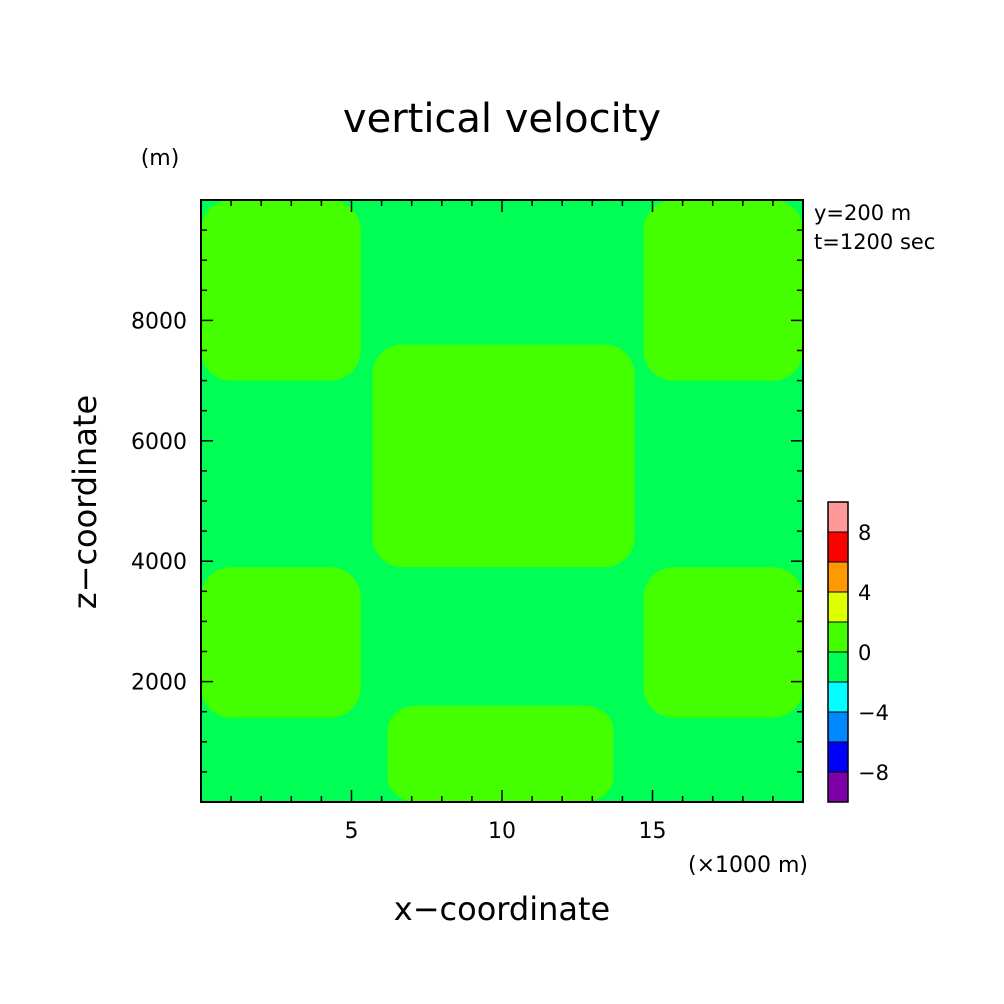 This screenshot has width=1004, height=1004. Describe the element at coordinates (873, 713) in the screenshot. I see `colorbar-tick-label: −4` at that location.